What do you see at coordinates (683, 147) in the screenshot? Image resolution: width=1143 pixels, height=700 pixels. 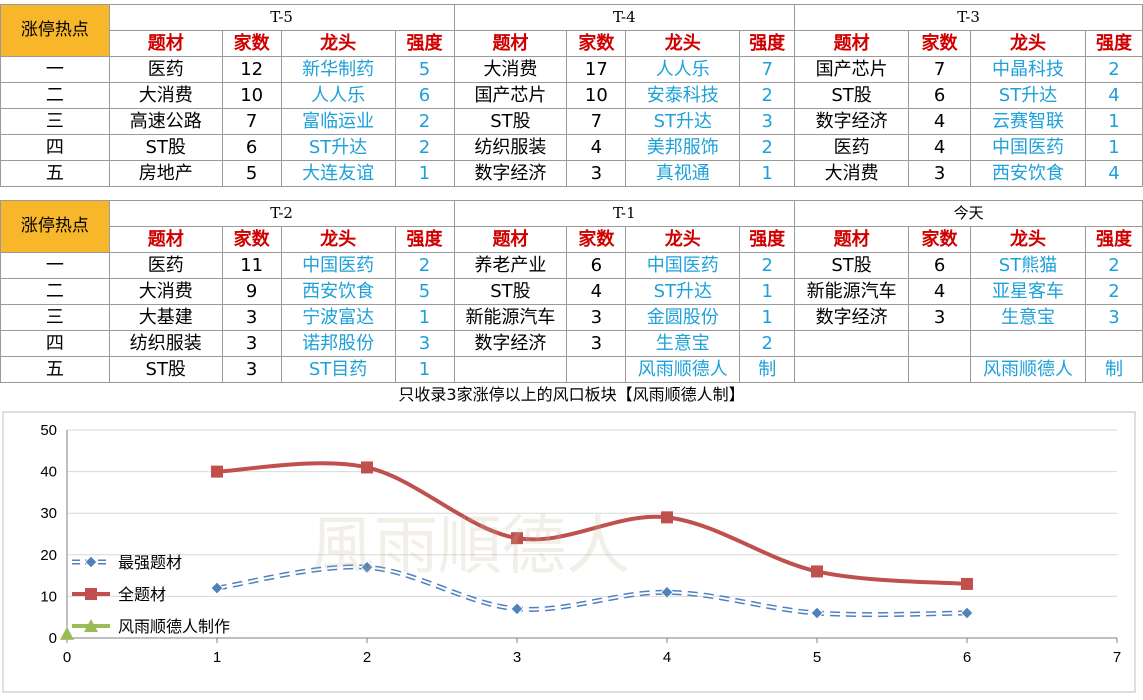 I see `leader-cell: 美邦服饰` at bounding box center [683, 147].